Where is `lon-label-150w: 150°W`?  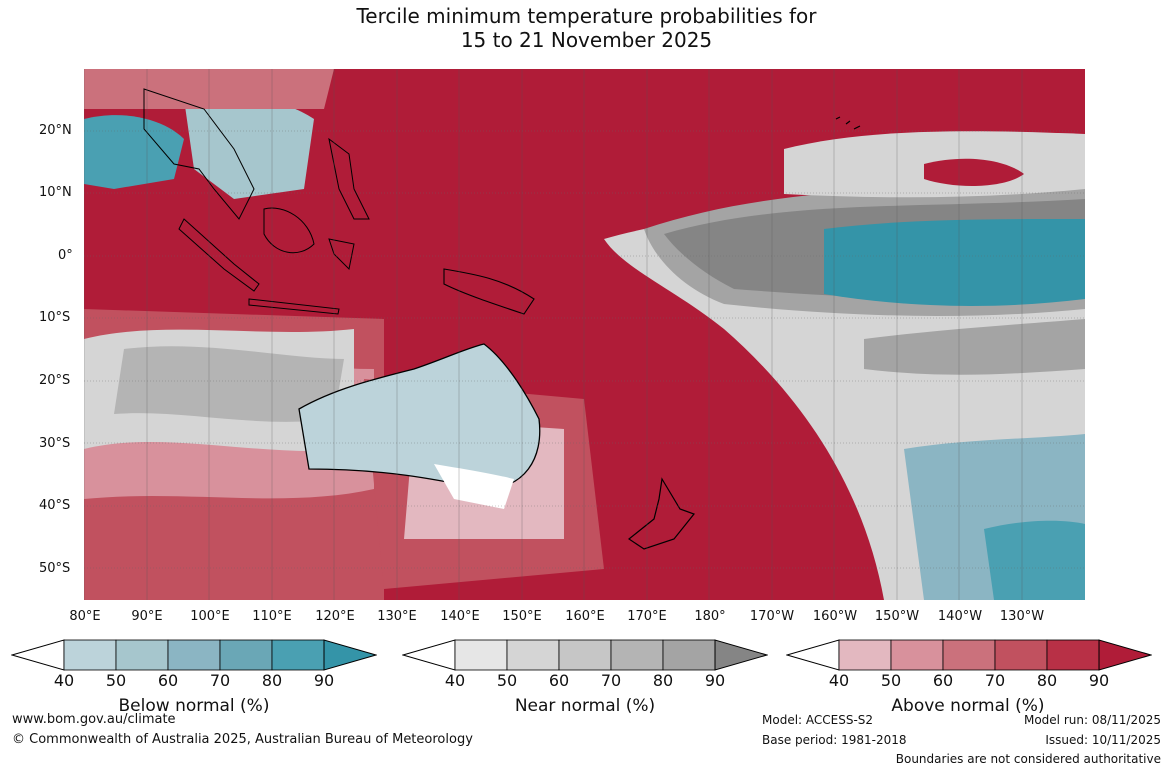
lon-label-150w: 150°W is located at coordinates (897, 616).